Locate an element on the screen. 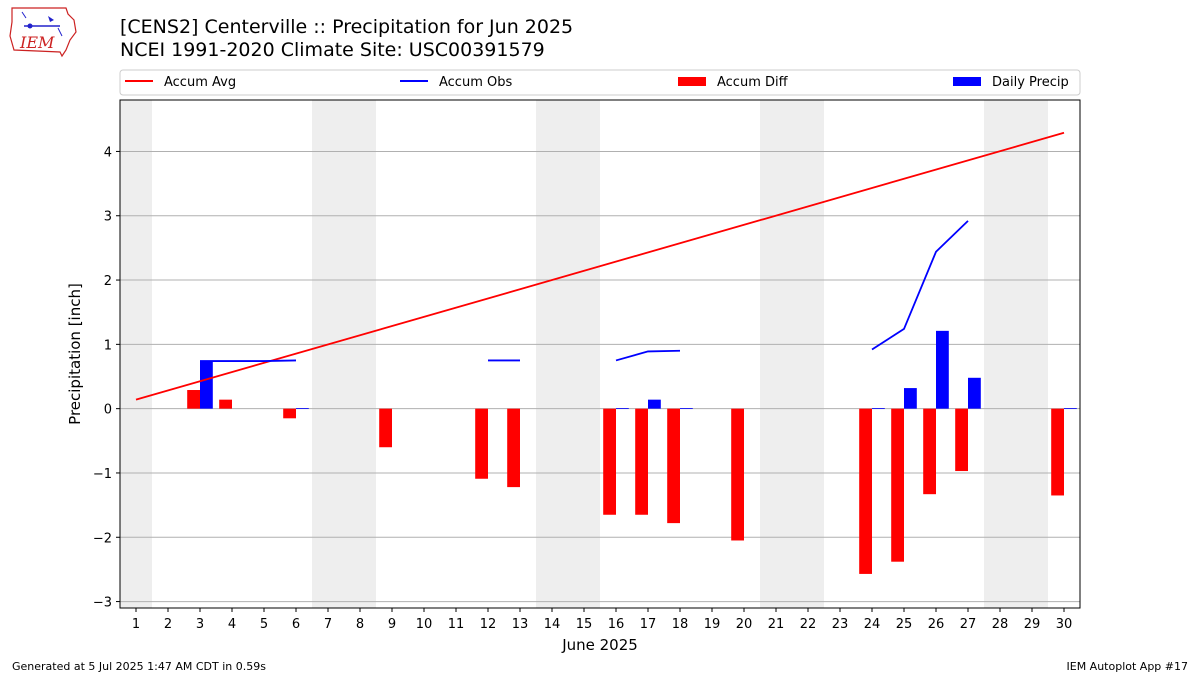 This screenshot has width=1200, height=675. ytick-label-2: 2 is located at coordinates (108, 281).